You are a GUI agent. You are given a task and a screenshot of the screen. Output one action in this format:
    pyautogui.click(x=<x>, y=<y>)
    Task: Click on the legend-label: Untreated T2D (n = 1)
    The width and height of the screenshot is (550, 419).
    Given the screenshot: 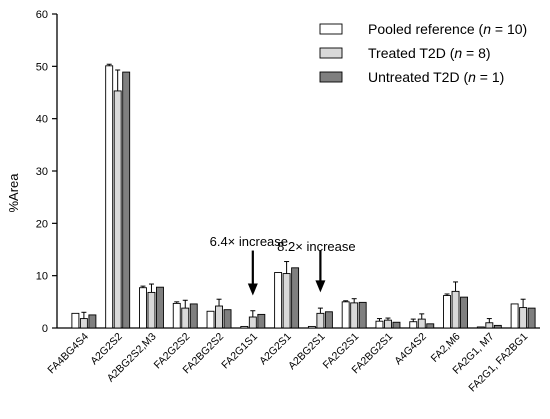 What is the action you would take?
    pyautogui.click(x=436, y=77)
    